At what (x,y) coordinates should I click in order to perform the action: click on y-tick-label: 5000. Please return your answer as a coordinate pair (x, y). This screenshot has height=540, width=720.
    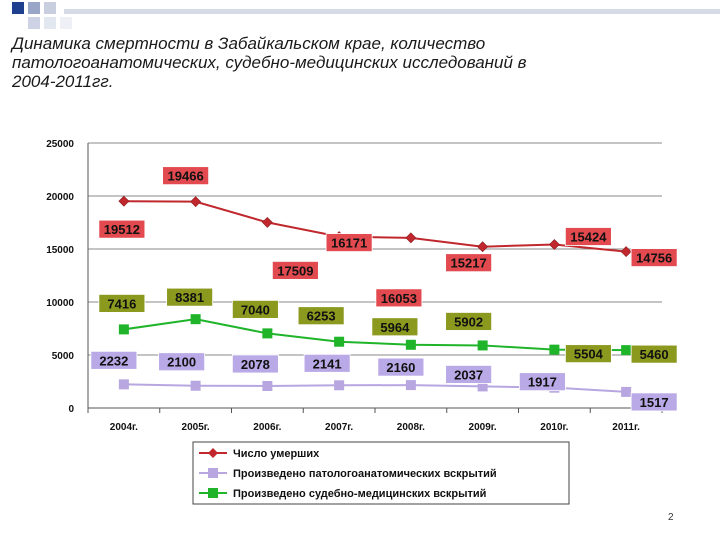
    Looking at the image, I should click on (63, 356).